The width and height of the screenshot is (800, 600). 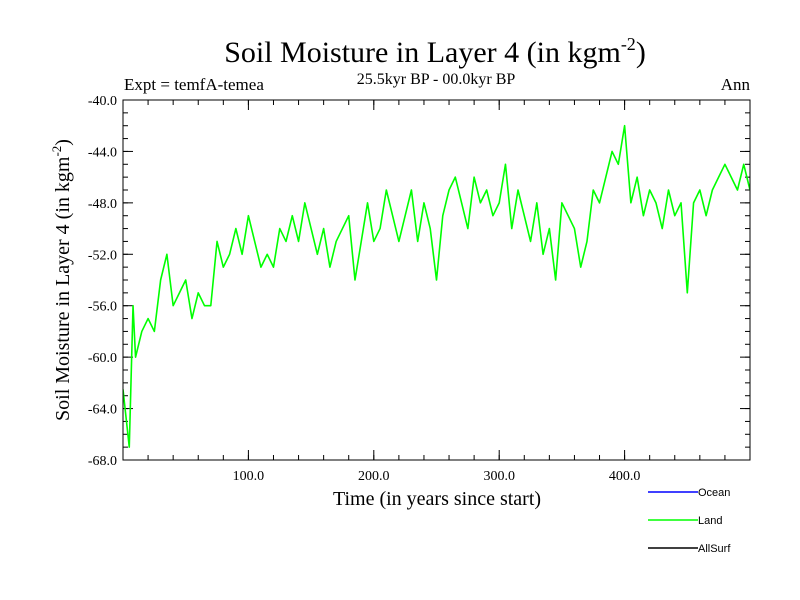 What do you see at coordinates (102, 101) in the screenshot?
I see `y-tick-label: -40.0` at bounding box center [102, 101].